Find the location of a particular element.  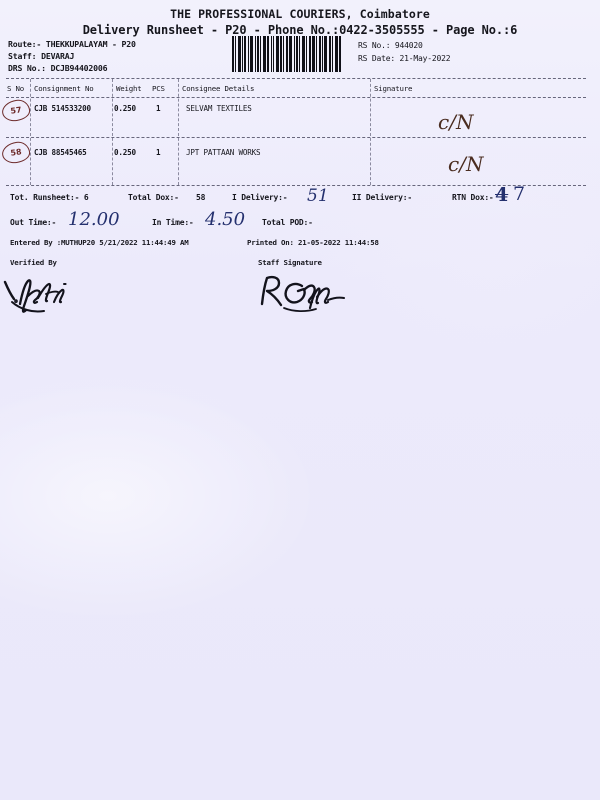

verified-by-signature is located at coordinates (35, 296).